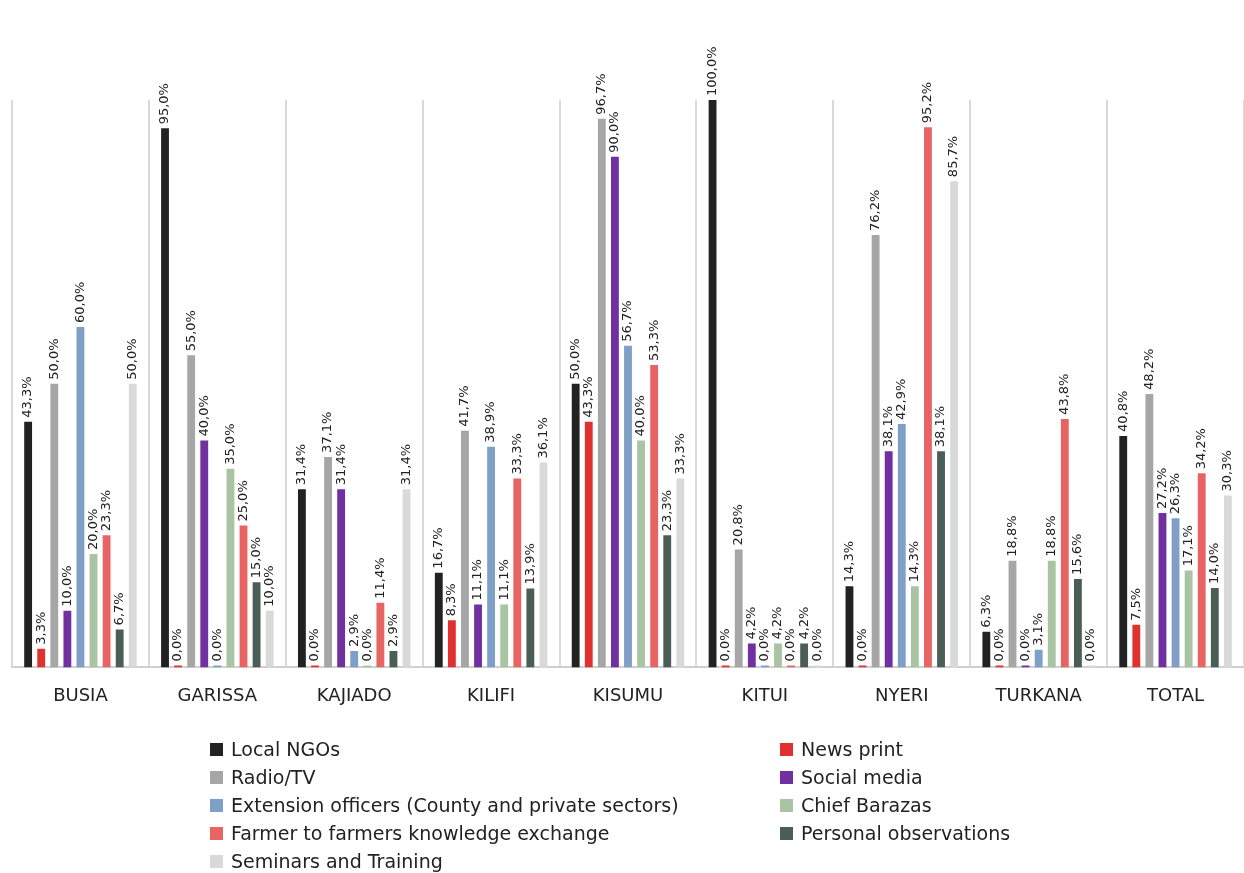 The height and width of the screenshot is (873, 1244). Describe the element at coordinates (1038, 694) in the screenshot. I see `x-tick-label: TURKANA` at that location.